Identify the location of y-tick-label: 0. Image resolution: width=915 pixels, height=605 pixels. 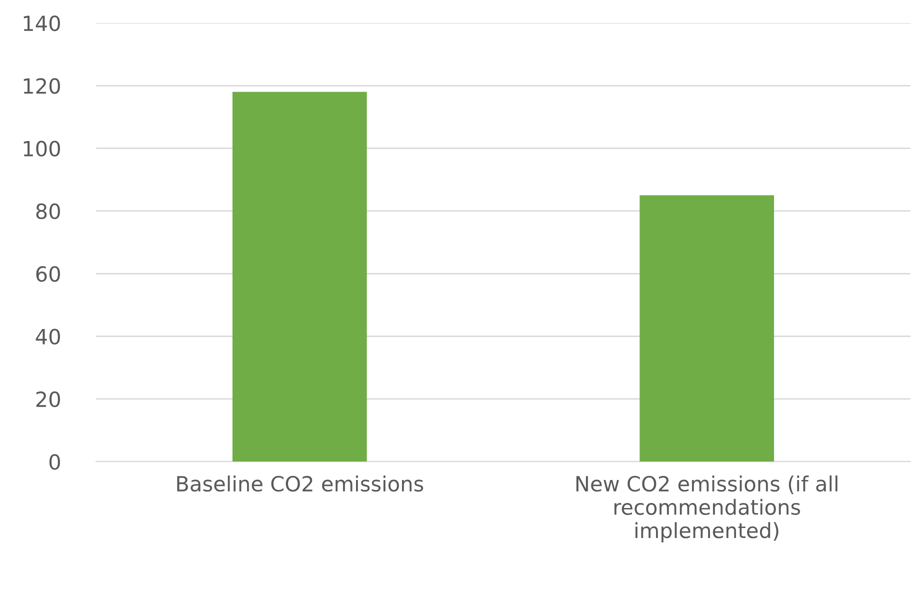
(54, 462).